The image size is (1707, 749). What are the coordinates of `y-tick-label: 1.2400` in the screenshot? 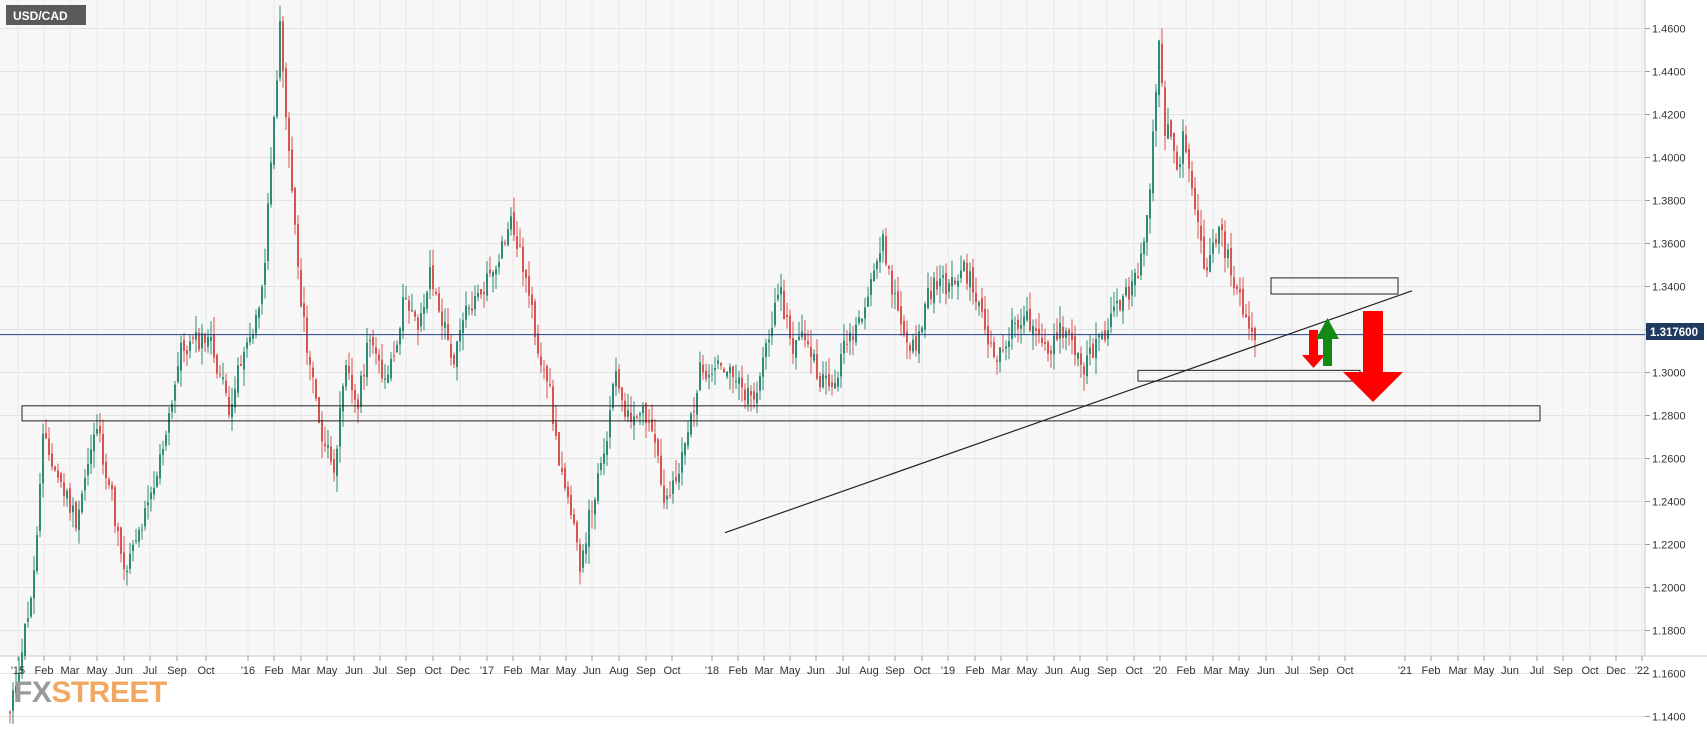 It's located at (1669, 503).